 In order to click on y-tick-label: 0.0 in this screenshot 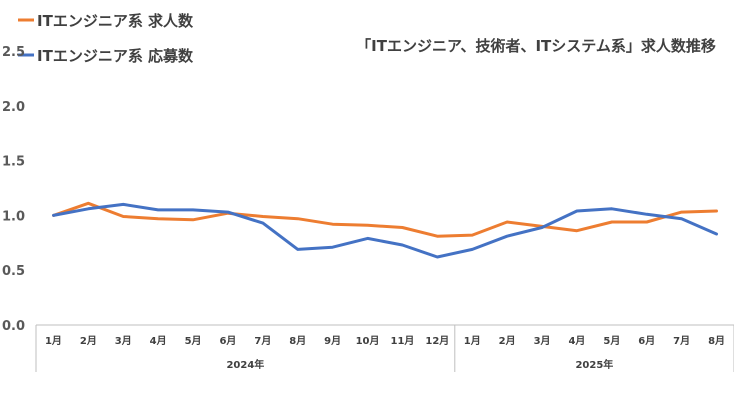, I will do `click(13, 326)`.